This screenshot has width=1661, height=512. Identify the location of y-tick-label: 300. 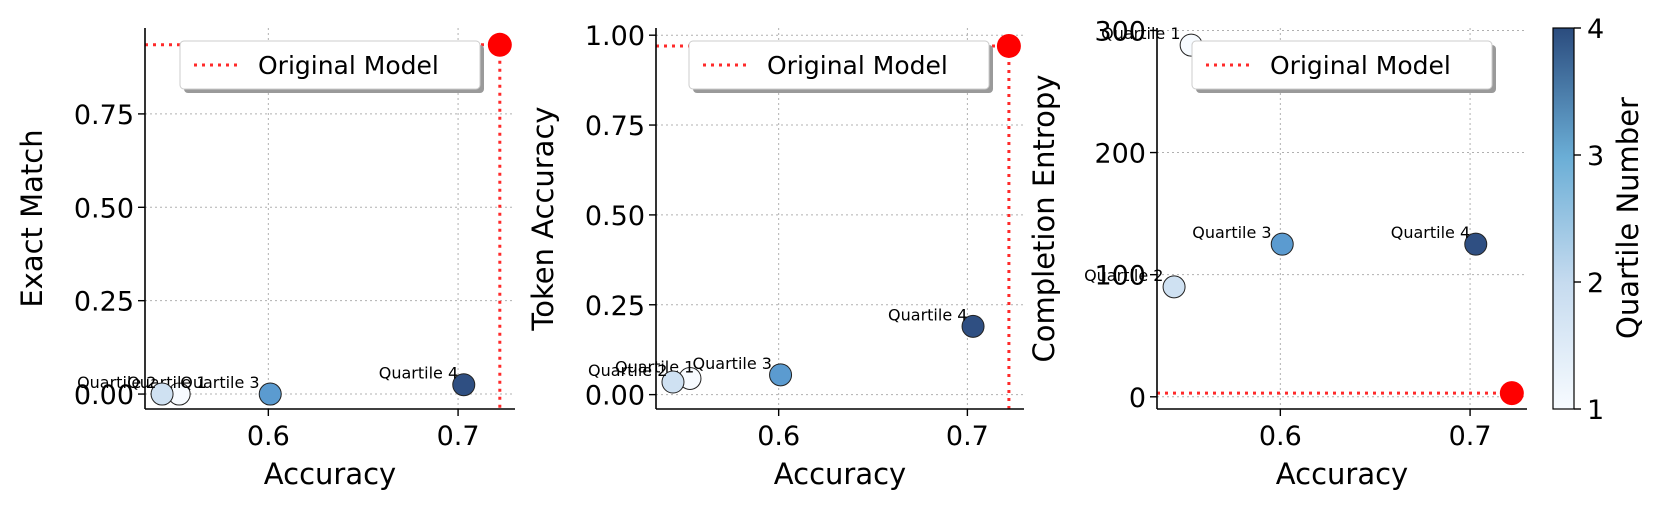
(1120, 31).